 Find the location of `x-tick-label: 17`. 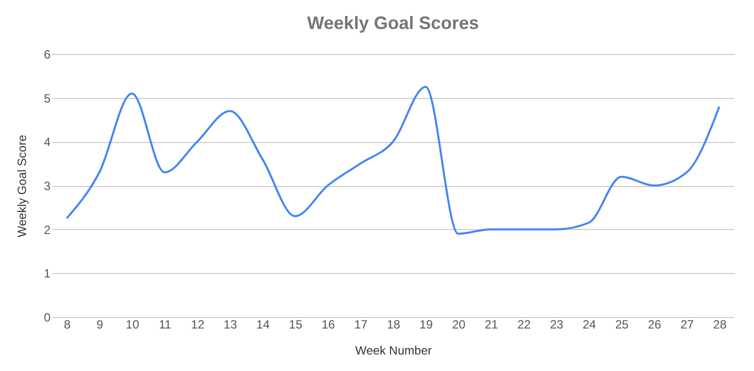

x-tick-label: 17 is located at coordinates (361, 325).